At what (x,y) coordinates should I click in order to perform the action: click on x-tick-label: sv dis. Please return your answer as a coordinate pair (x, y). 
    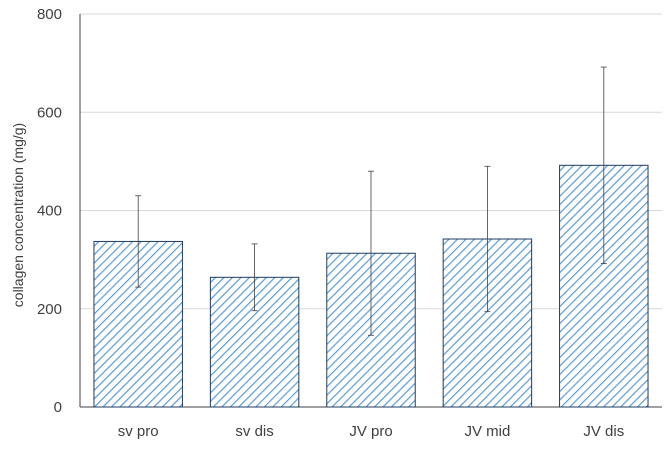
    Looking at the image, I should click on (254, 431).